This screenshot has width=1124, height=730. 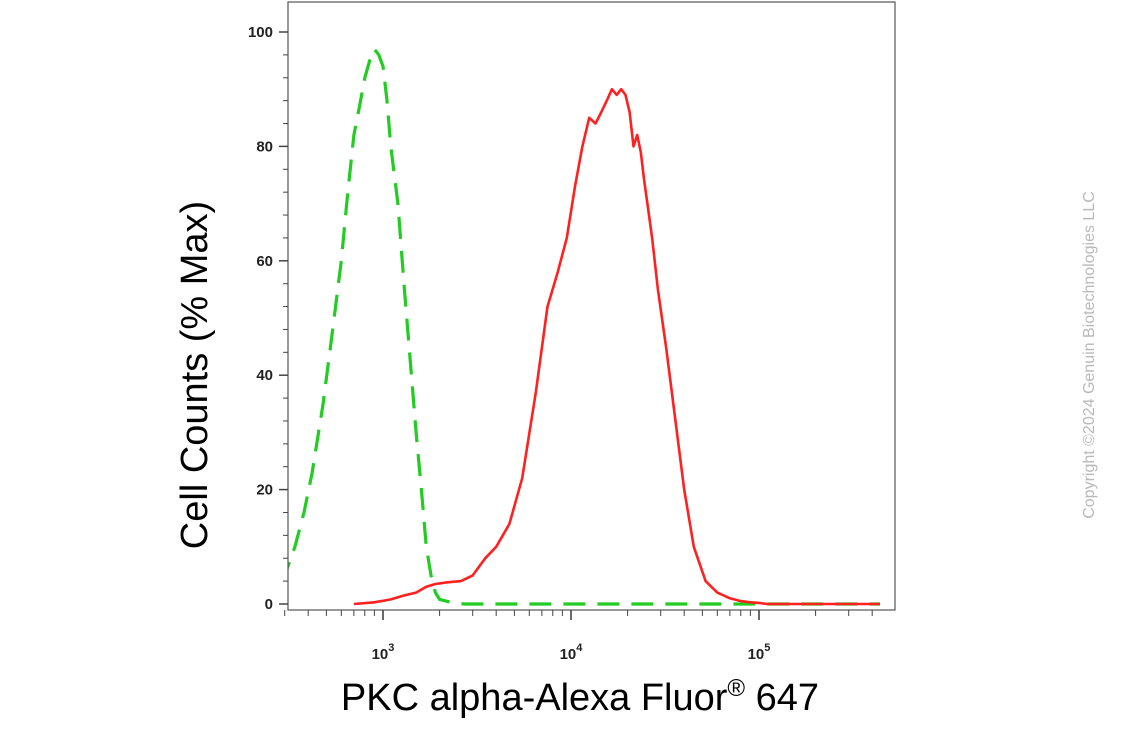 What do you see at coordinates (383, 652) in the screenshot?
I see `x-tick-label: 10³` at bounding box center [383, 652].